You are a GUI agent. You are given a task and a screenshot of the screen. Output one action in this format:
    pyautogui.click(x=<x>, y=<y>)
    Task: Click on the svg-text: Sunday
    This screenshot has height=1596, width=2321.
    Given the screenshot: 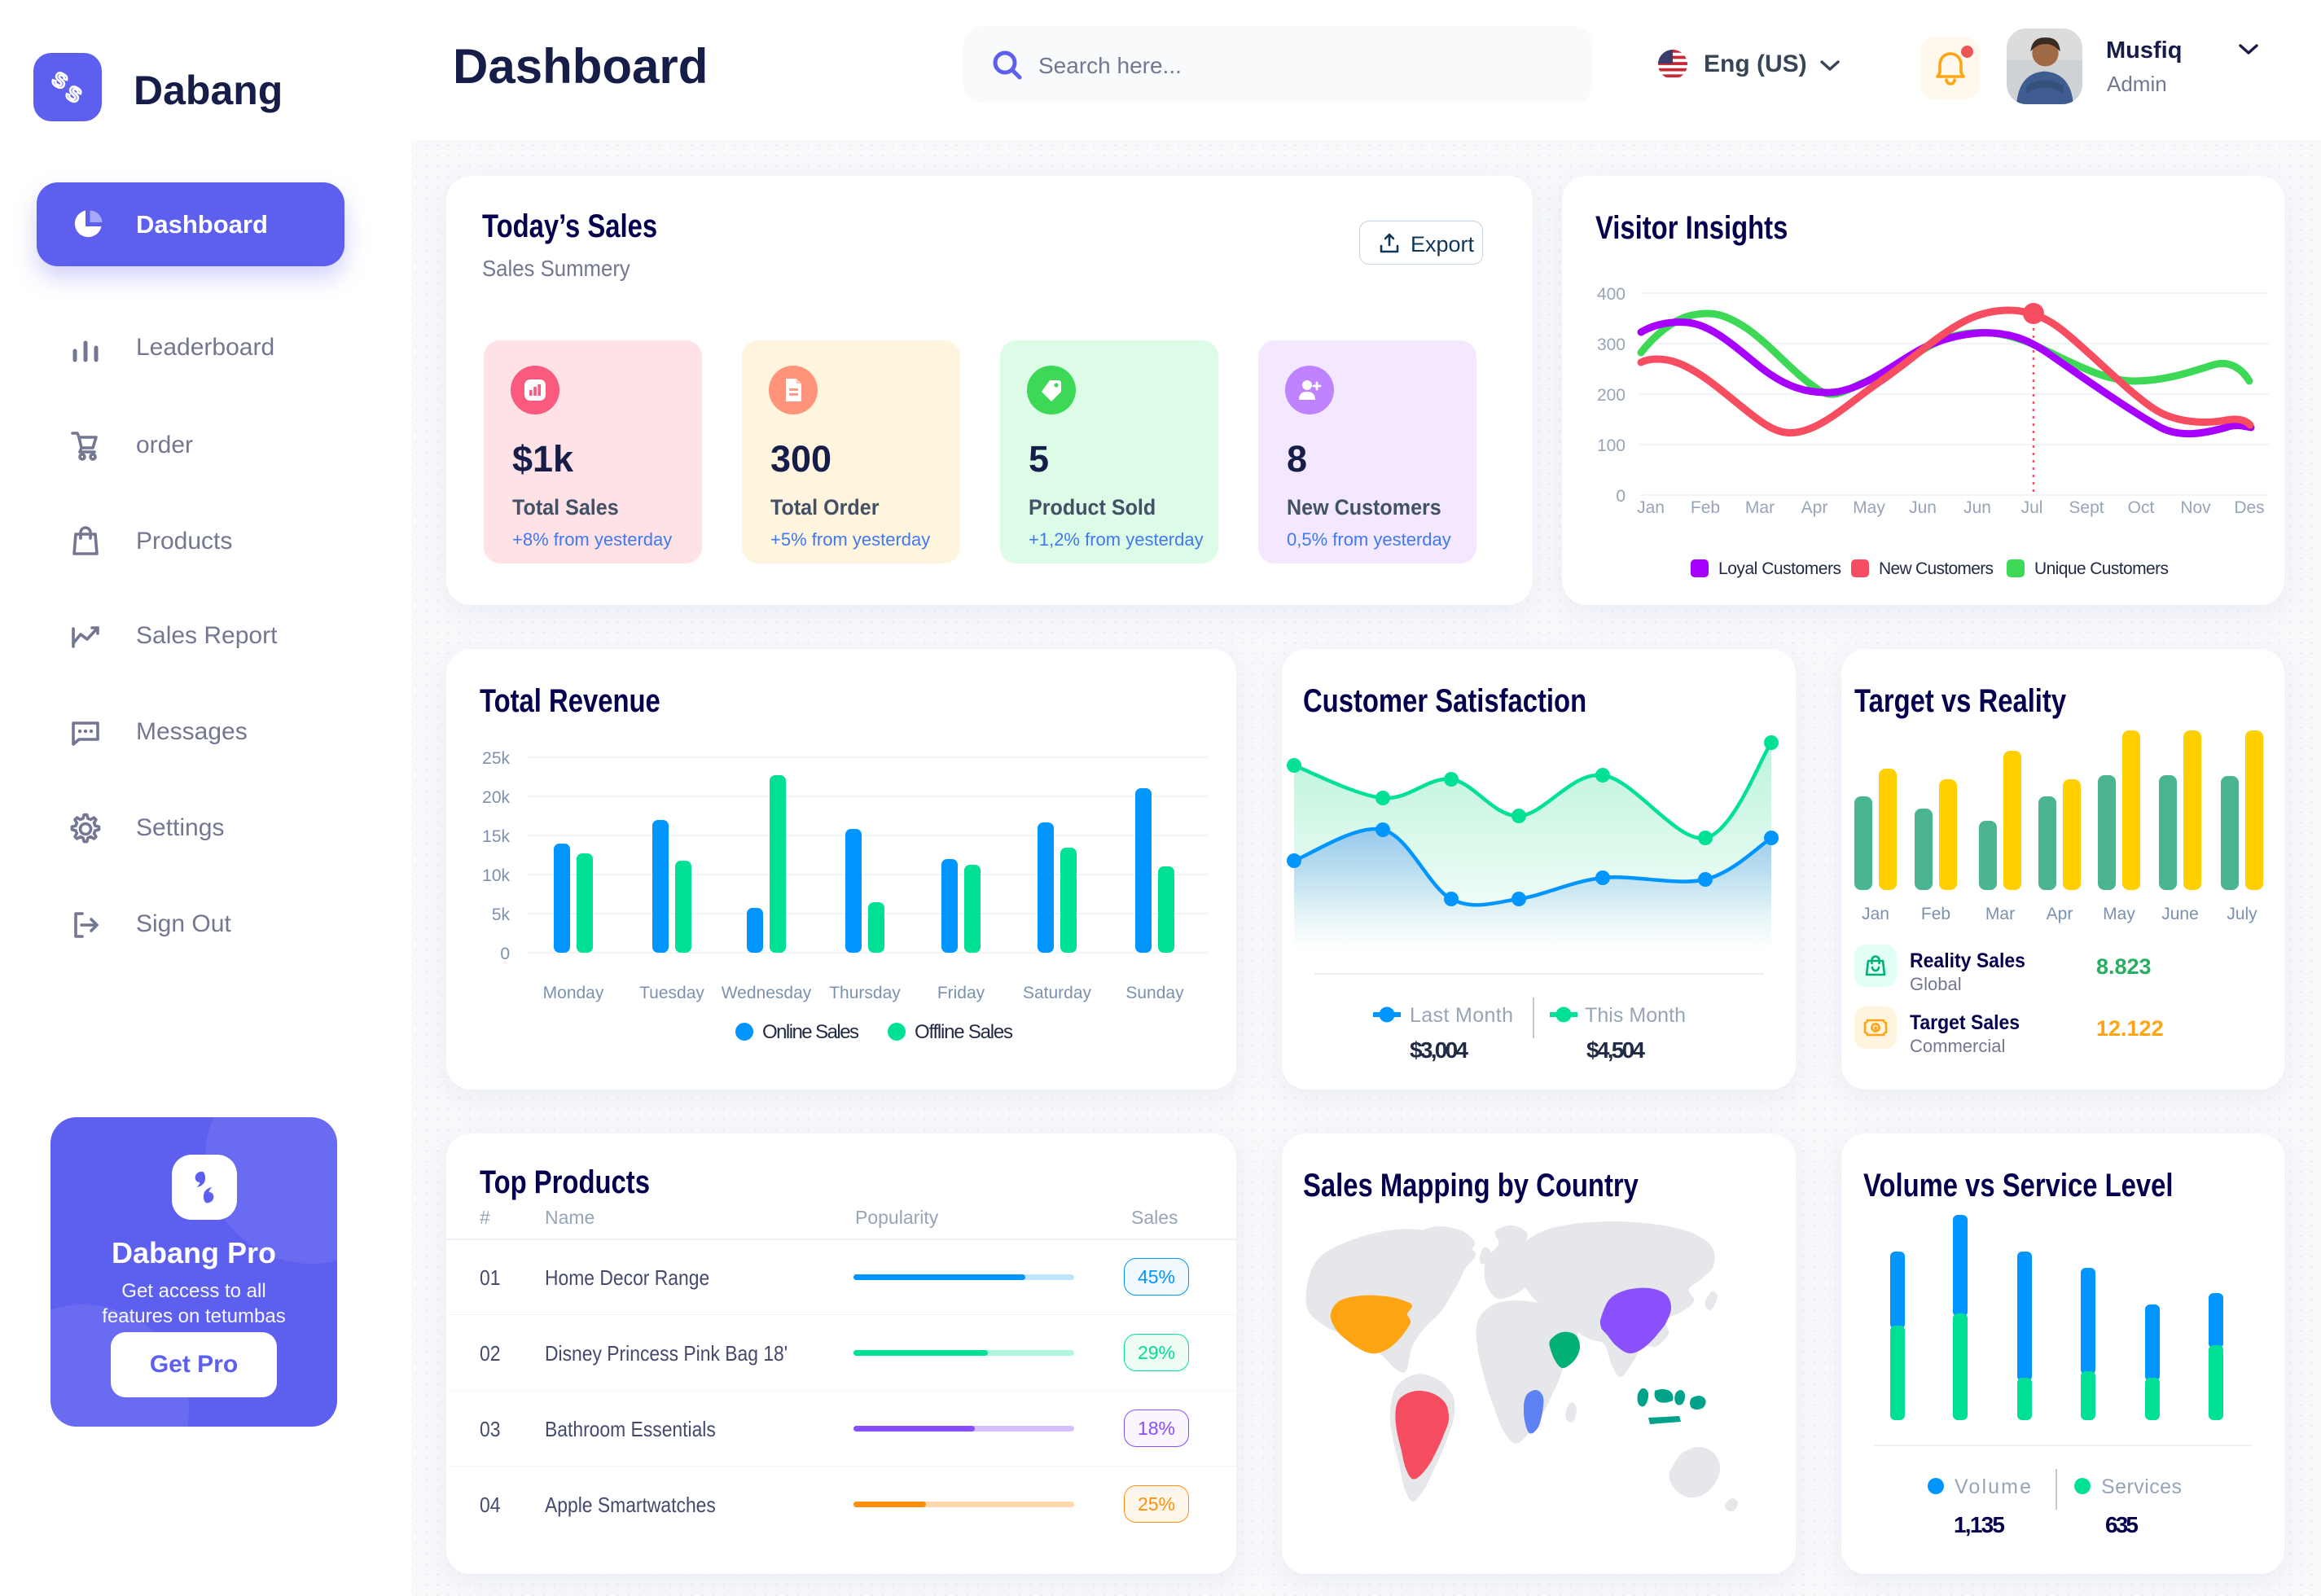 What is the action you would take?
    pyautogui.click(x=1154, y=993)
    